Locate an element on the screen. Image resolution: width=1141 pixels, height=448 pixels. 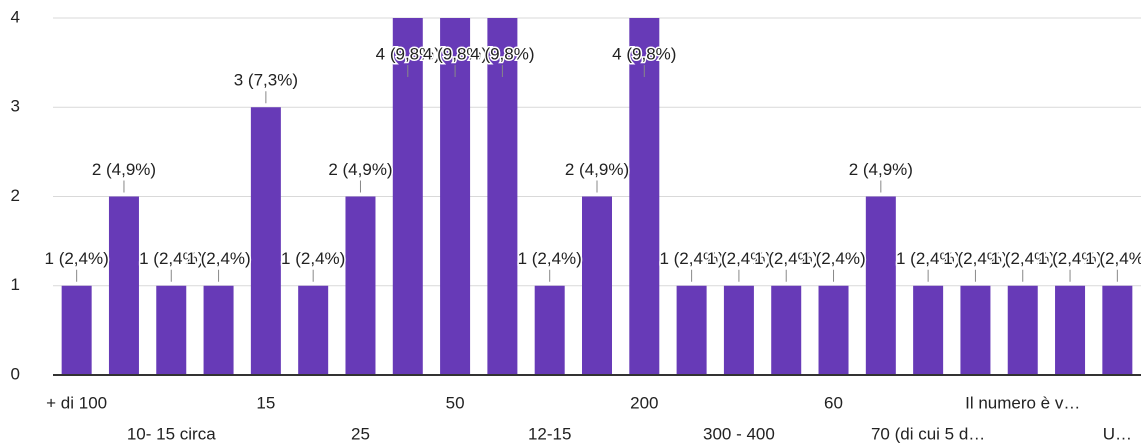
y-tick-label: 0 is located at coordinates (15, 373).